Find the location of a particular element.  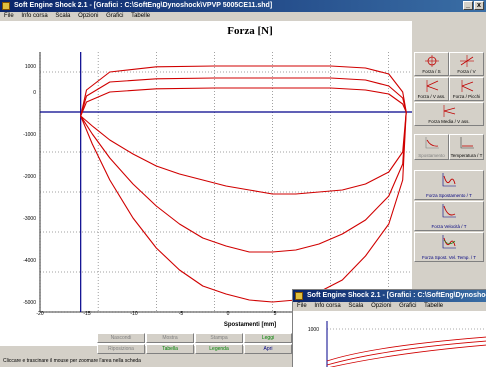

force-displacement-time-button: Forza Spostamento / T is located at coordinates (449, 185).